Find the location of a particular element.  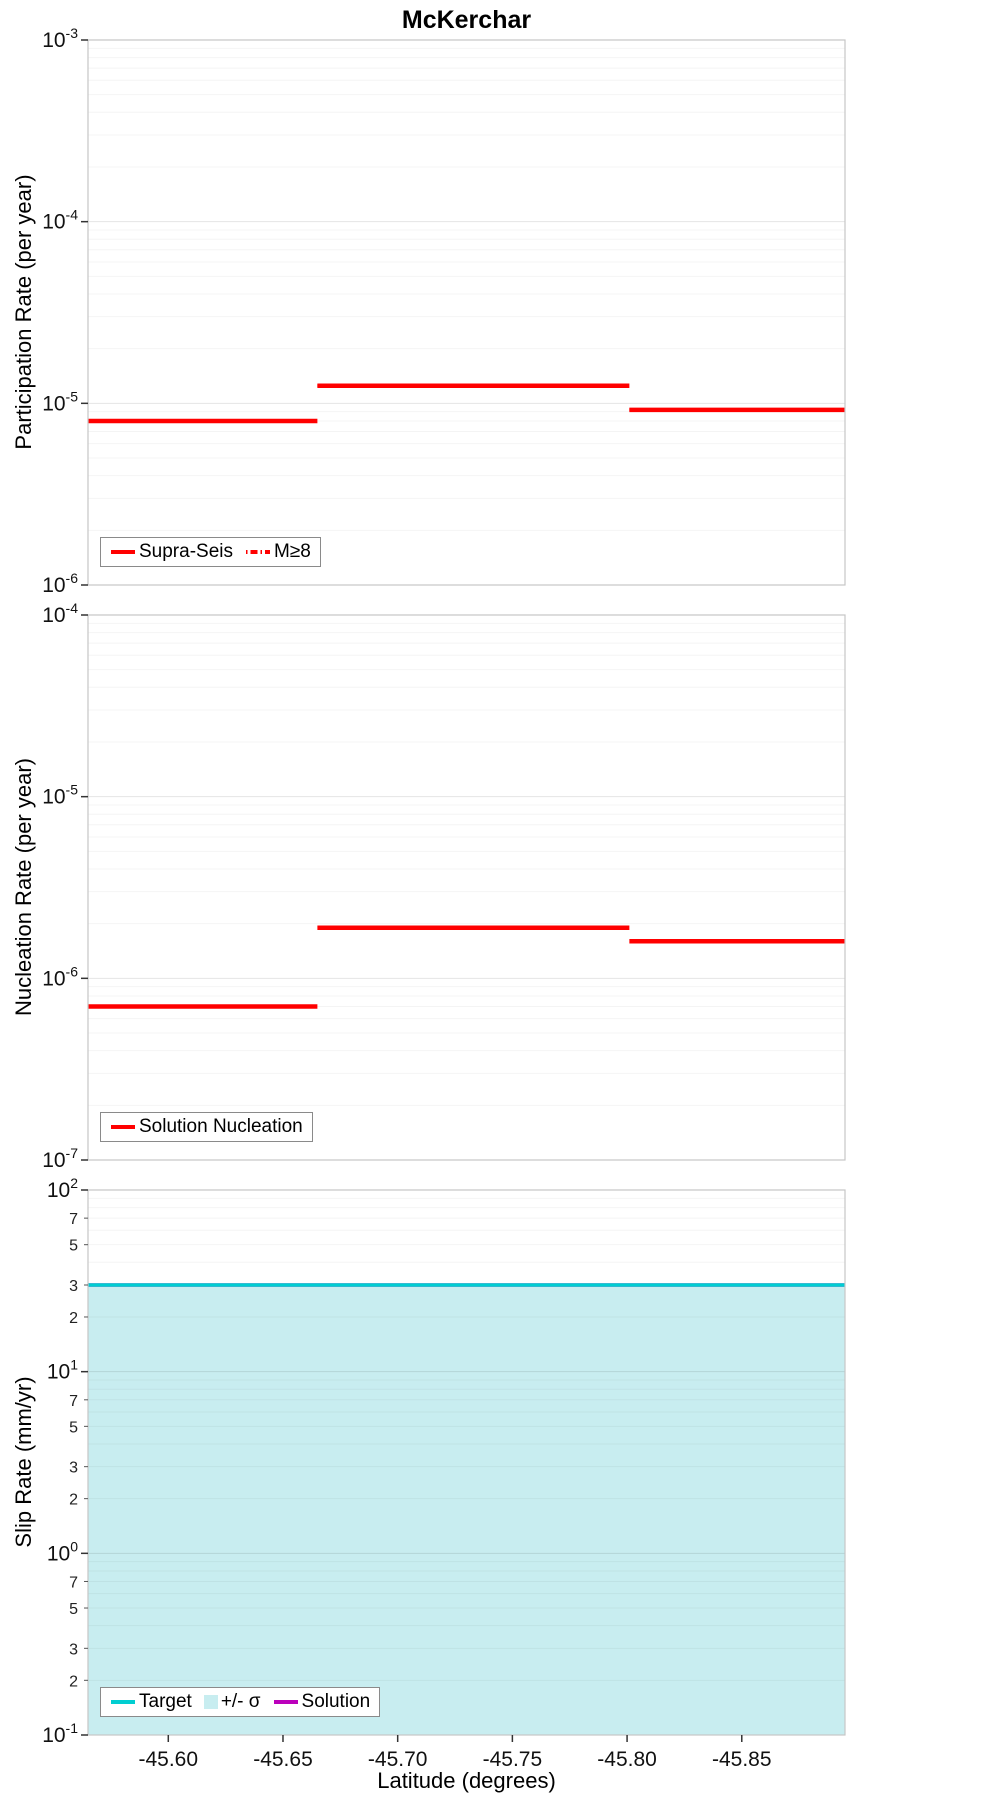

legend-item-: +/- σ is located at coordinates (232, 1702).